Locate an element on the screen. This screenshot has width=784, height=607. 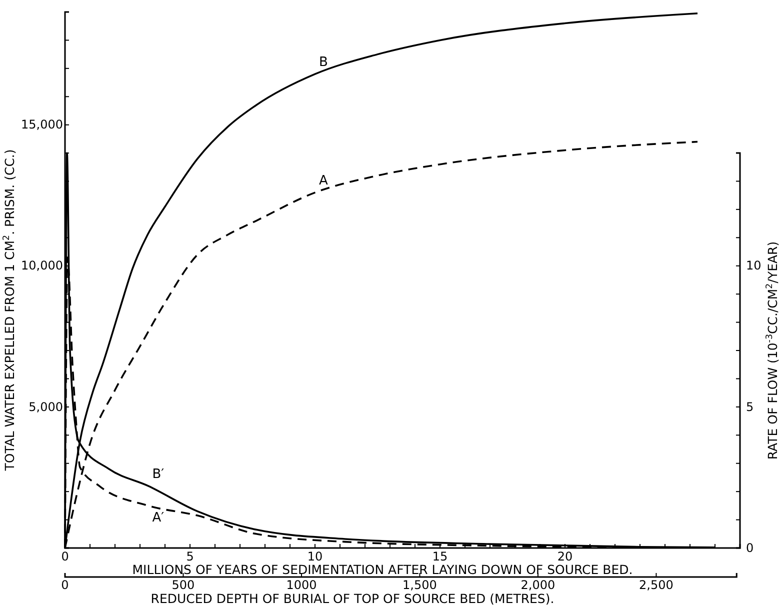
x-tick-label: 5 is located at coordinates (190, 557).